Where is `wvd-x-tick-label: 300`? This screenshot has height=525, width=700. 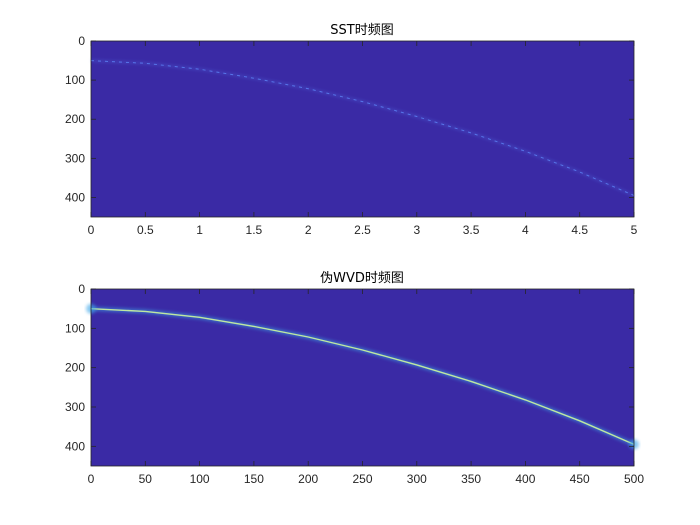
wvd-x-tick-label: 300 is located at coordinates (417, 479).